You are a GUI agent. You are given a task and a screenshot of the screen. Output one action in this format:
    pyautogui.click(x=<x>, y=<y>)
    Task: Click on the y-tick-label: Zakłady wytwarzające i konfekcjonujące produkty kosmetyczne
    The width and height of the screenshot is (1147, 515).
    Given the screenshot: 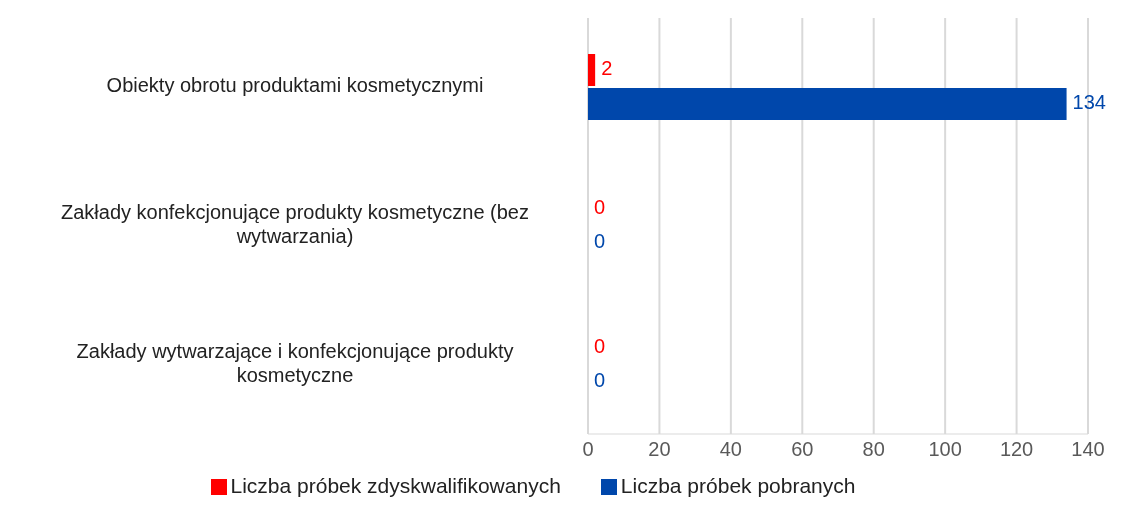 What is the action you would take?
    pyautogui.click(x=295, y=362)
    